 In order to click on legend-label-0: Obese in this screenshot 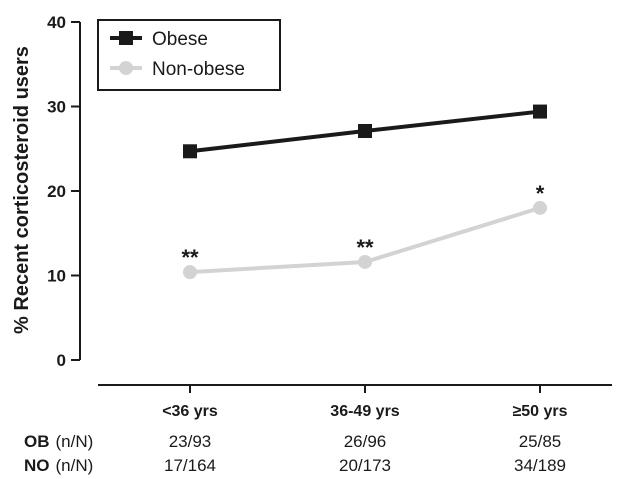, I will do `click(180, 39)`.